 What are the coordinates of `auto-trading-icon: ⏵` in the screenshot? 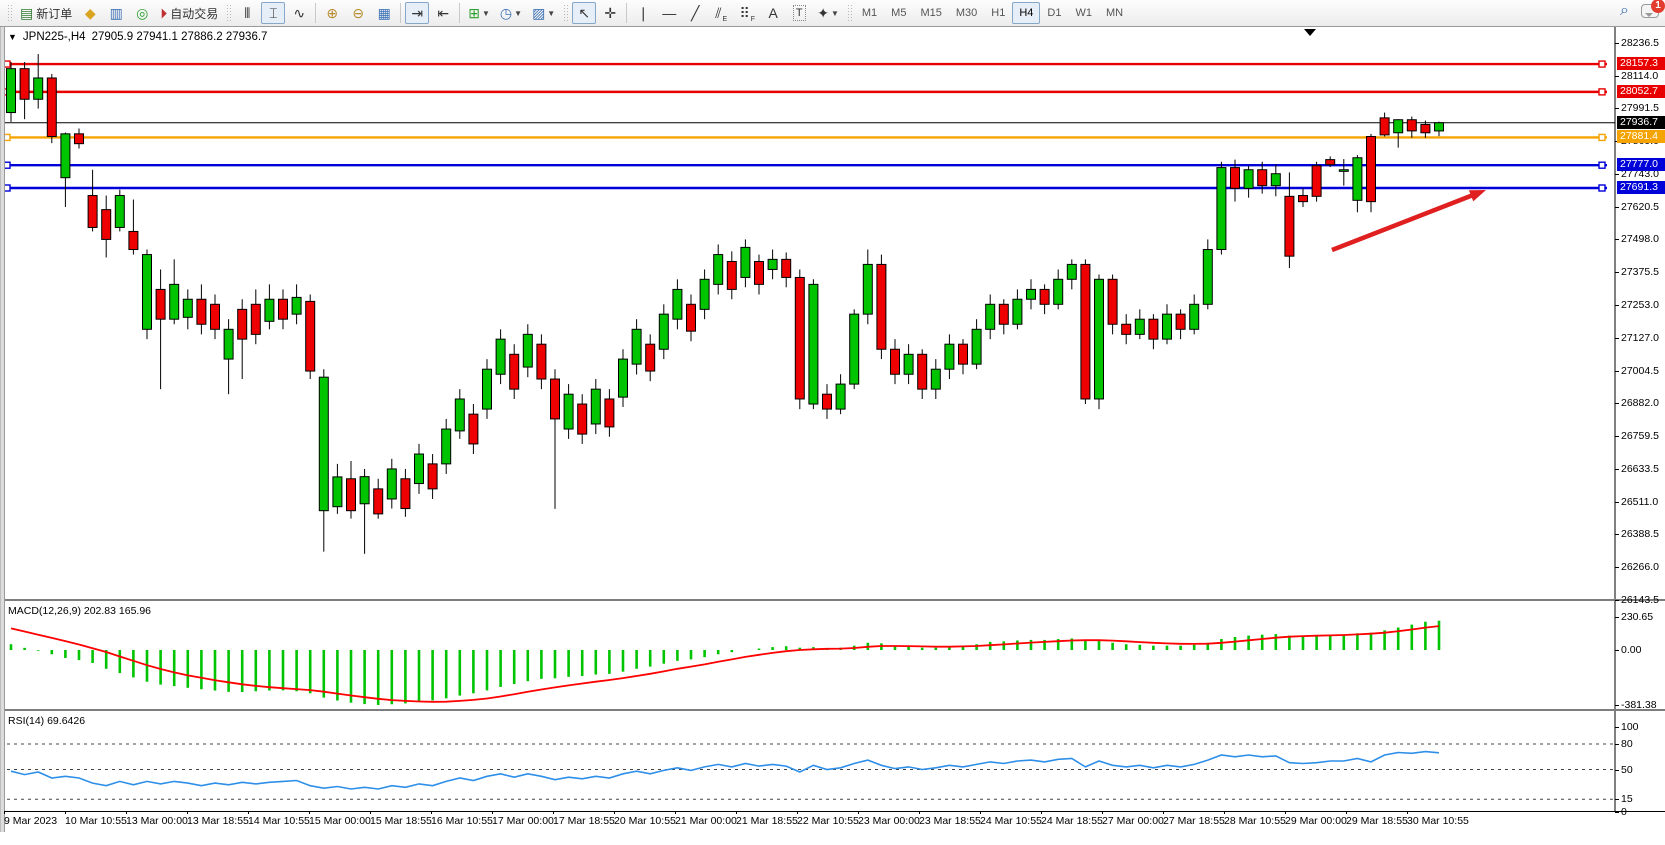 It's located at (164, 13).